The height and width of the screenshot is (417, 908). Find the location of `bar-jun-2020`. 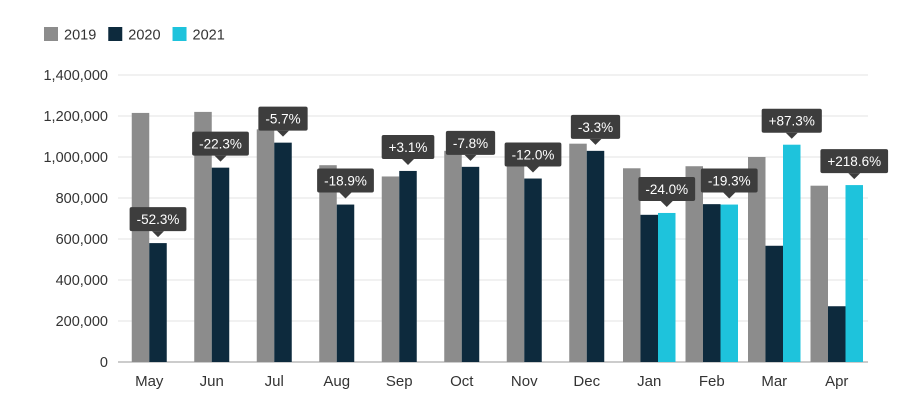

bar-jun-2020 is located at coordinates (221, 265).